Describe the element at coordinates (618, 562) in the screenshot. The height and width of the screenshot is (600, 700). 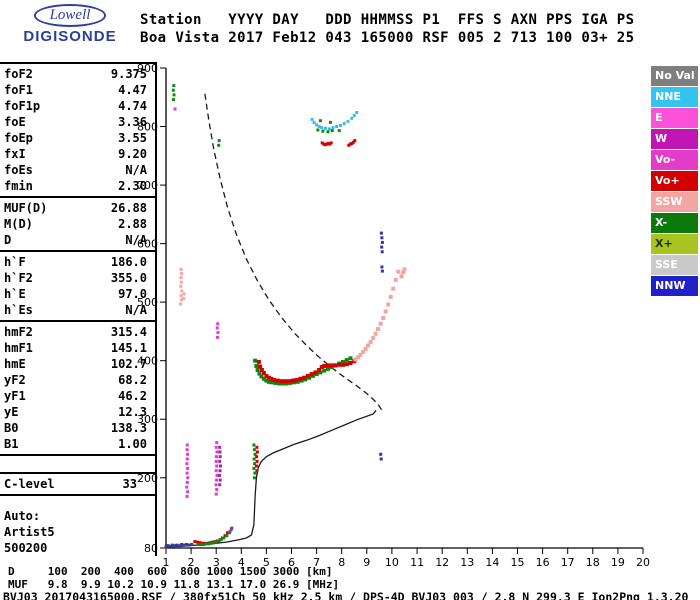
I see `svg-text: 19` at that location.